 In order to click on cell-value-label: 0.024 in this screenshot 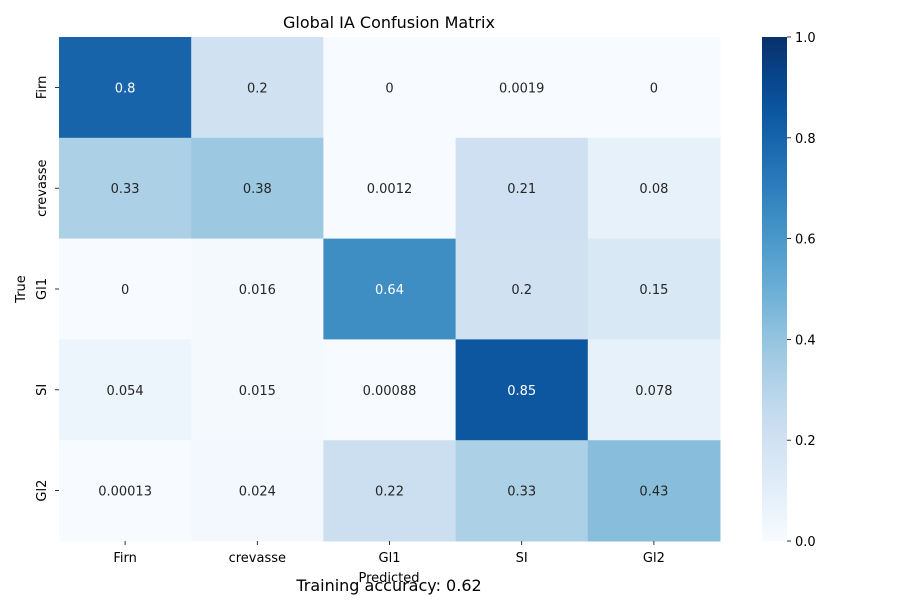, I will do `click(257, 492)`.